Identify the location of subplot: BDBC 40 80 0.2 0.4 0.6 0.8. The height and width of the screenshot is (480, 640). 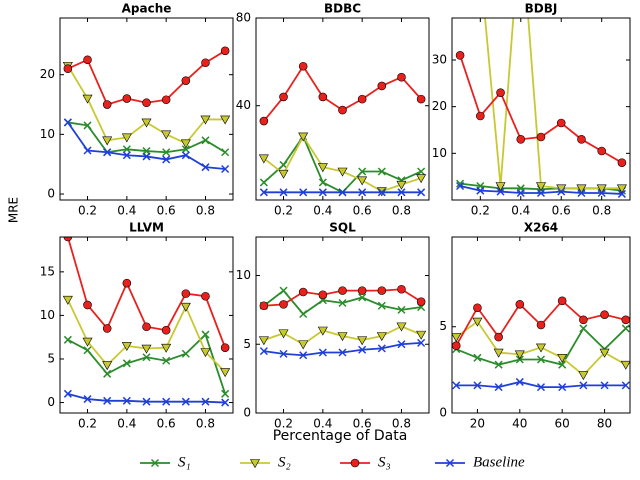
(333, 110).